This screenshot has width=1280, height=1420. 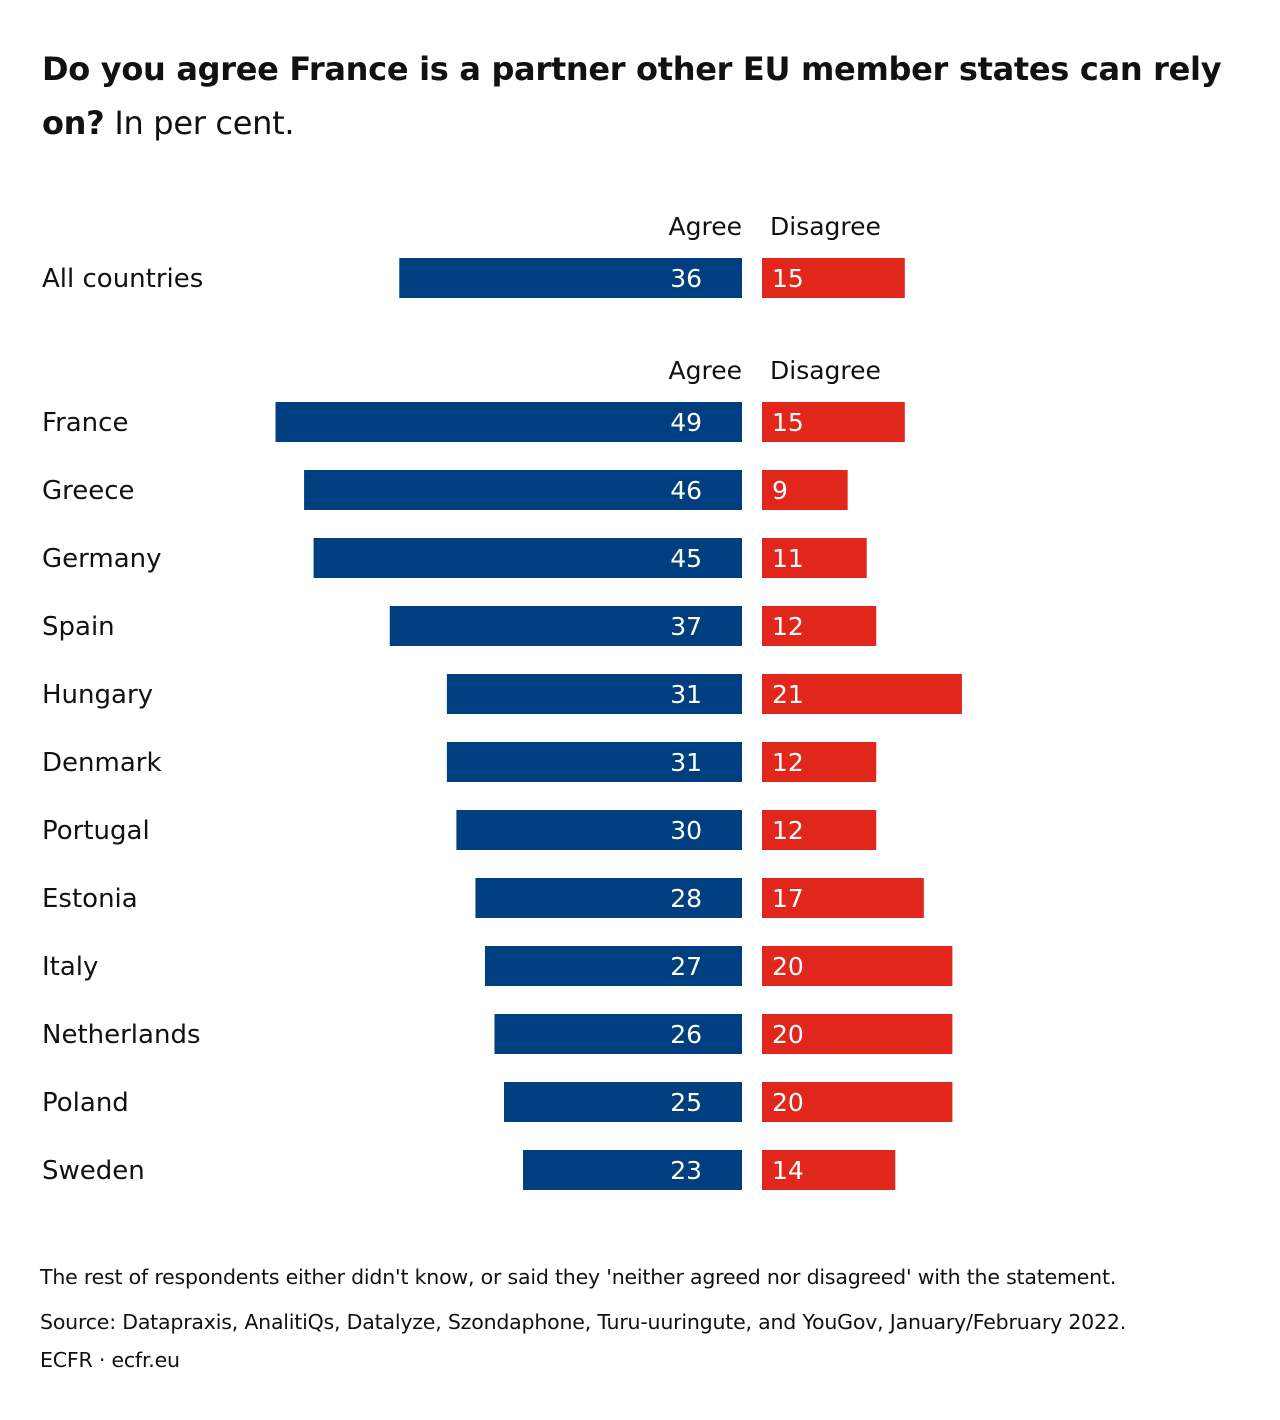 What do you see at coordinates (788, 762) in the screenshot?
I see `disagree-value-denmark: 12` at bounding box center [788, 762].